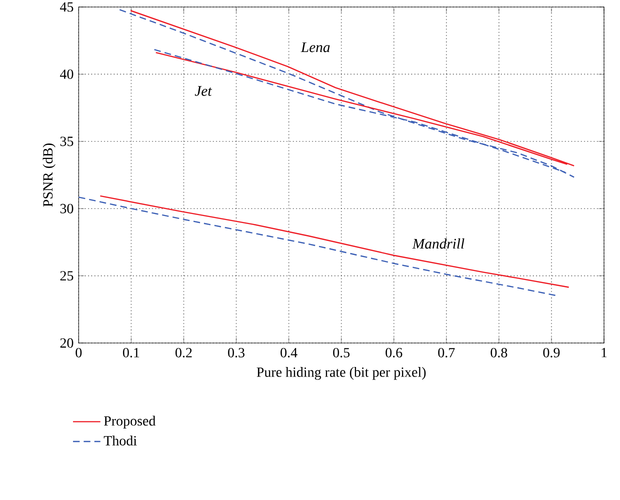 Image resolution: width=620 pixels, height=500 pixels. Describe the element at coordinates (341, 373) in the screenshot. I see `x-axis-title: Pure hiding rate (bit per pixel)` at that location.